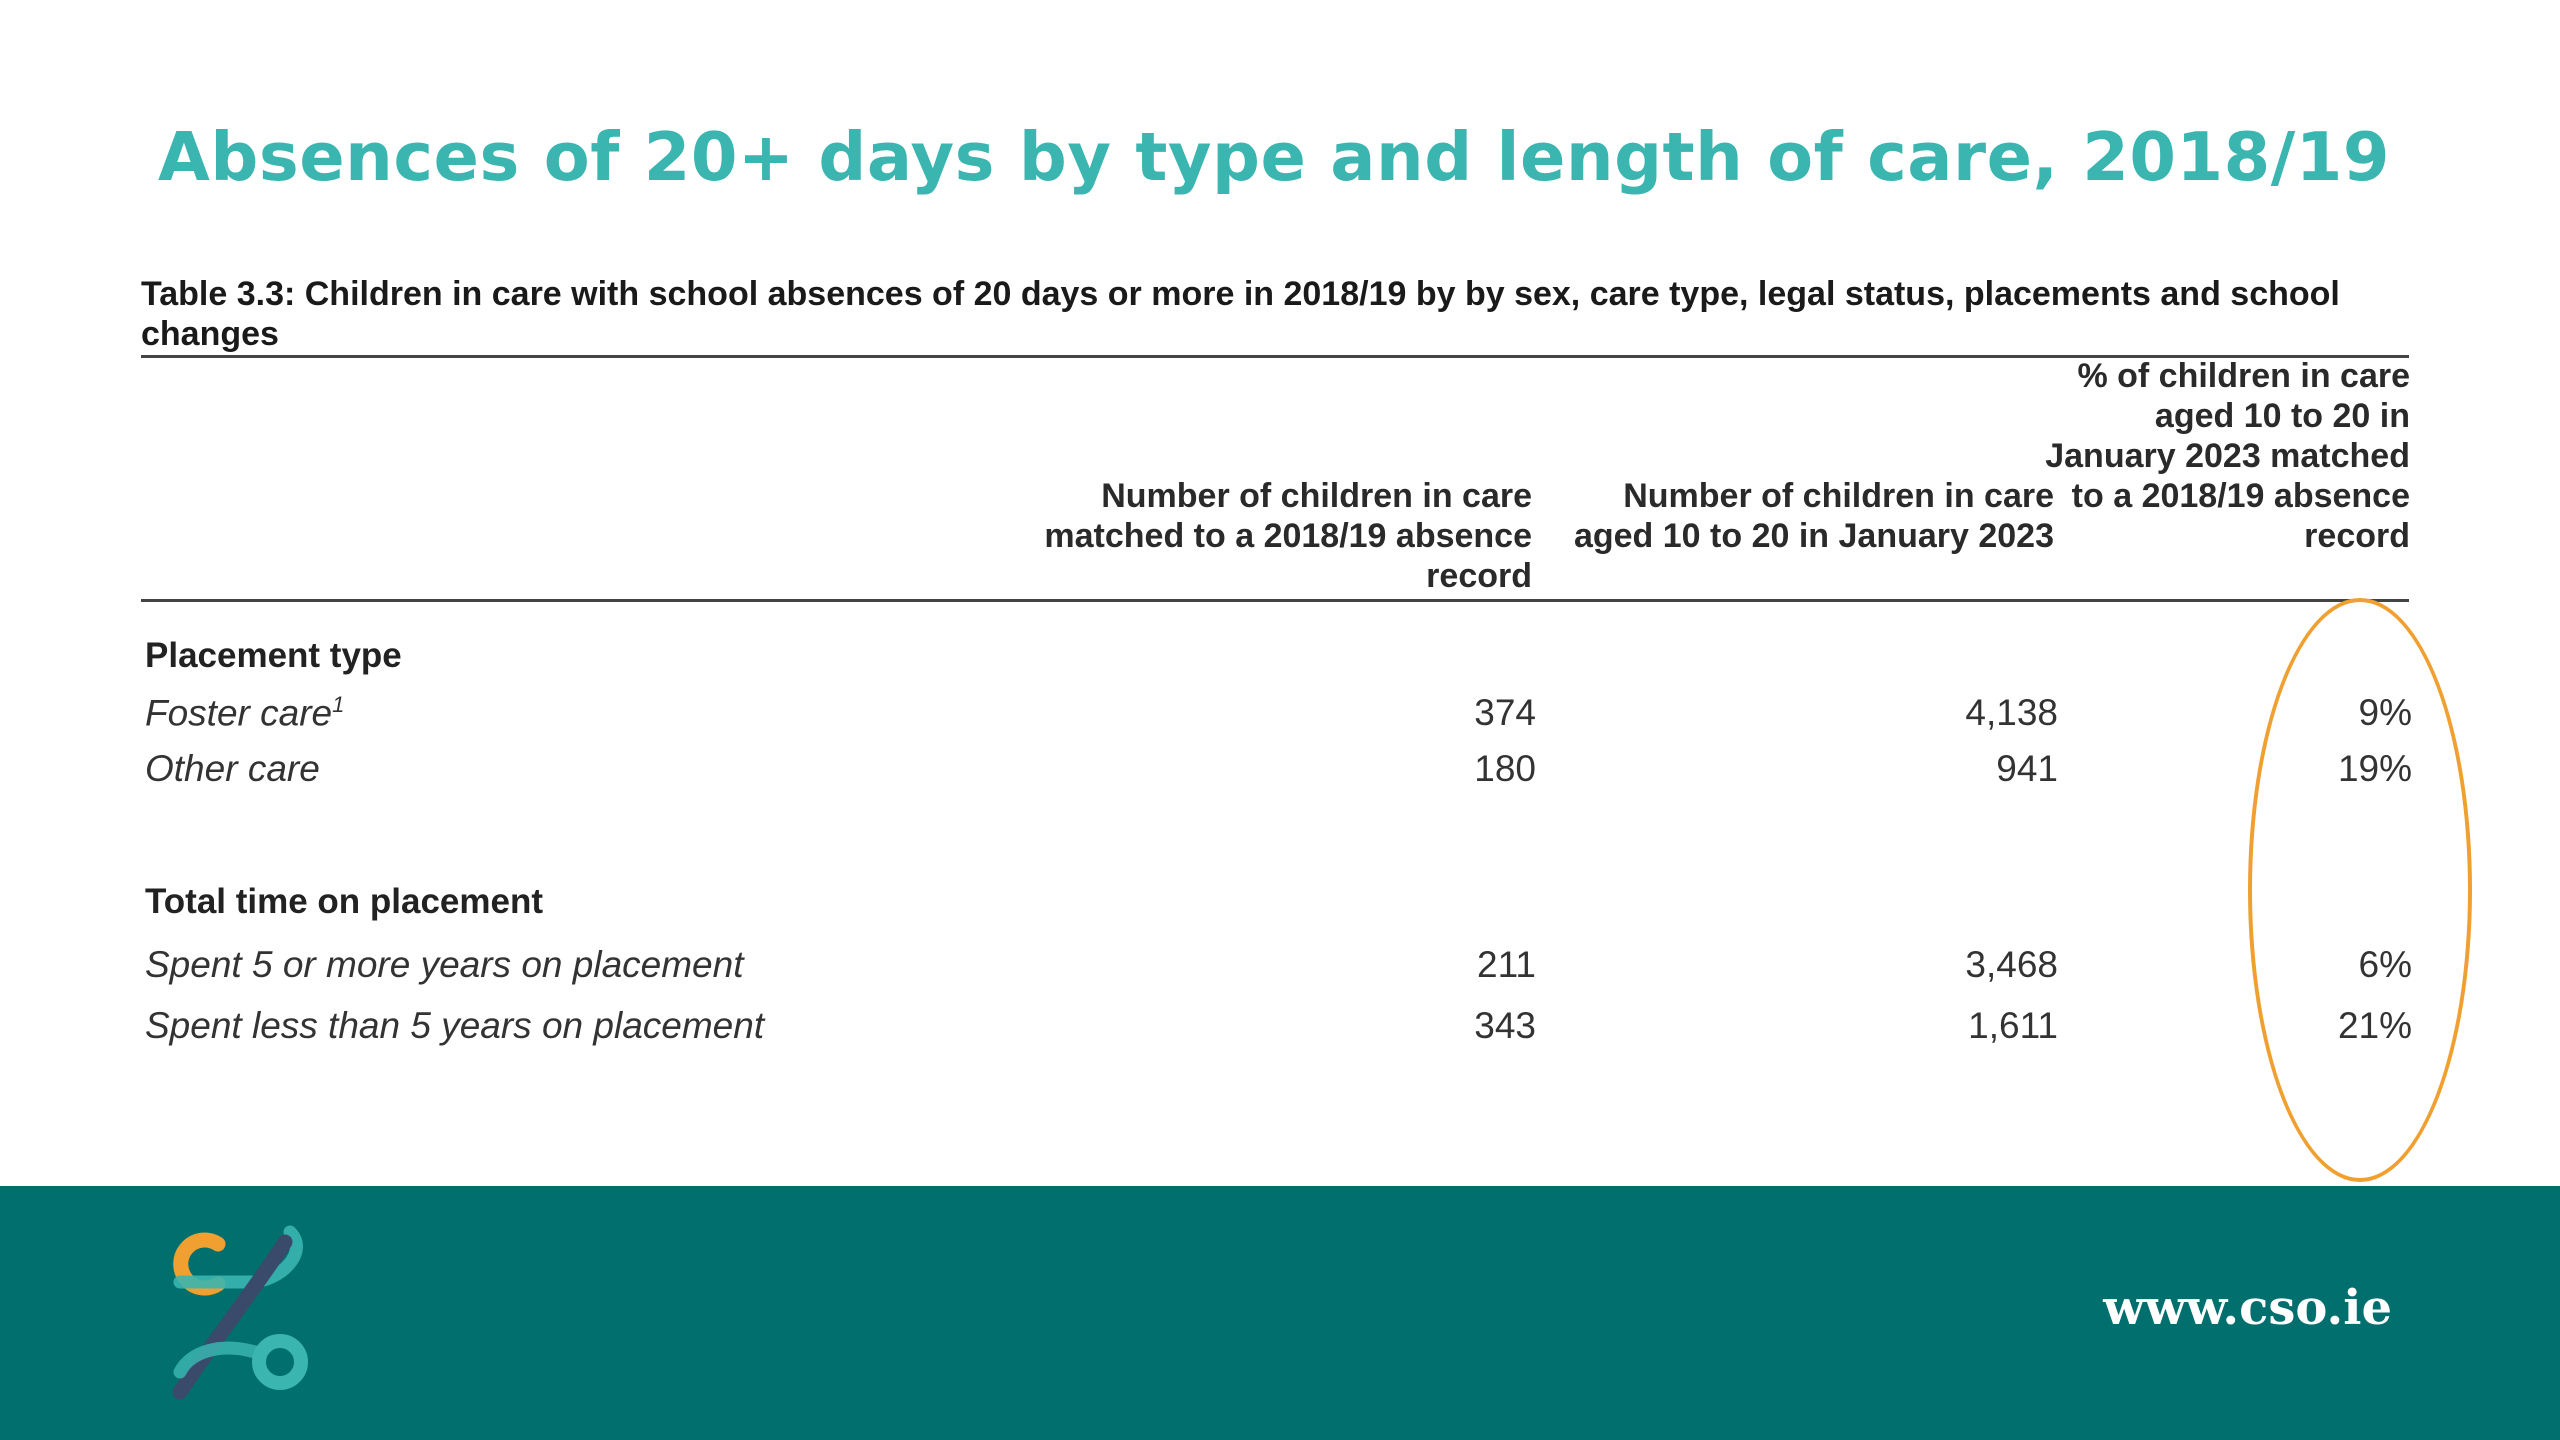  What do you see at coordinates (2013, 1025) in the screenshot?
I see `cell-under-5-total: 1,611` at bounding box center [2013, 1025].